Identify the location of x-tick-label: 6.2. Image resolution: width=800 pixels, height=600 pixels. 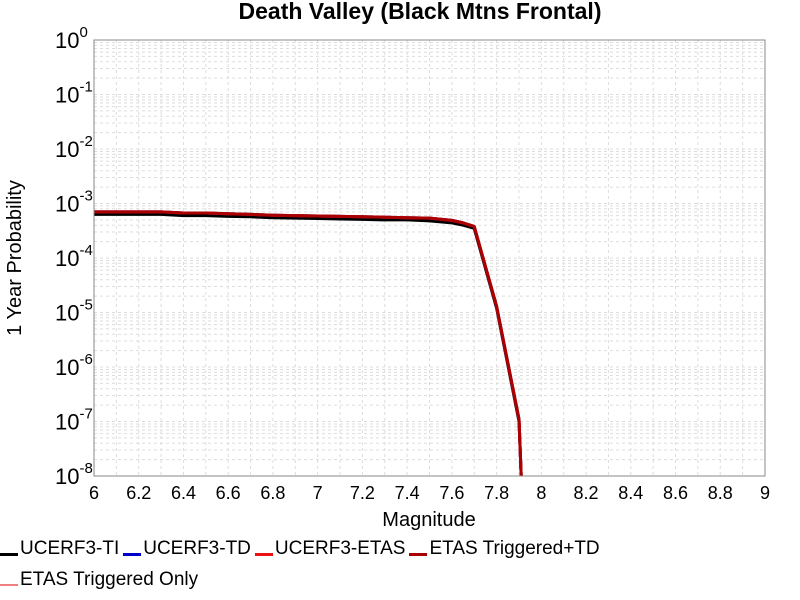
(138, 493).